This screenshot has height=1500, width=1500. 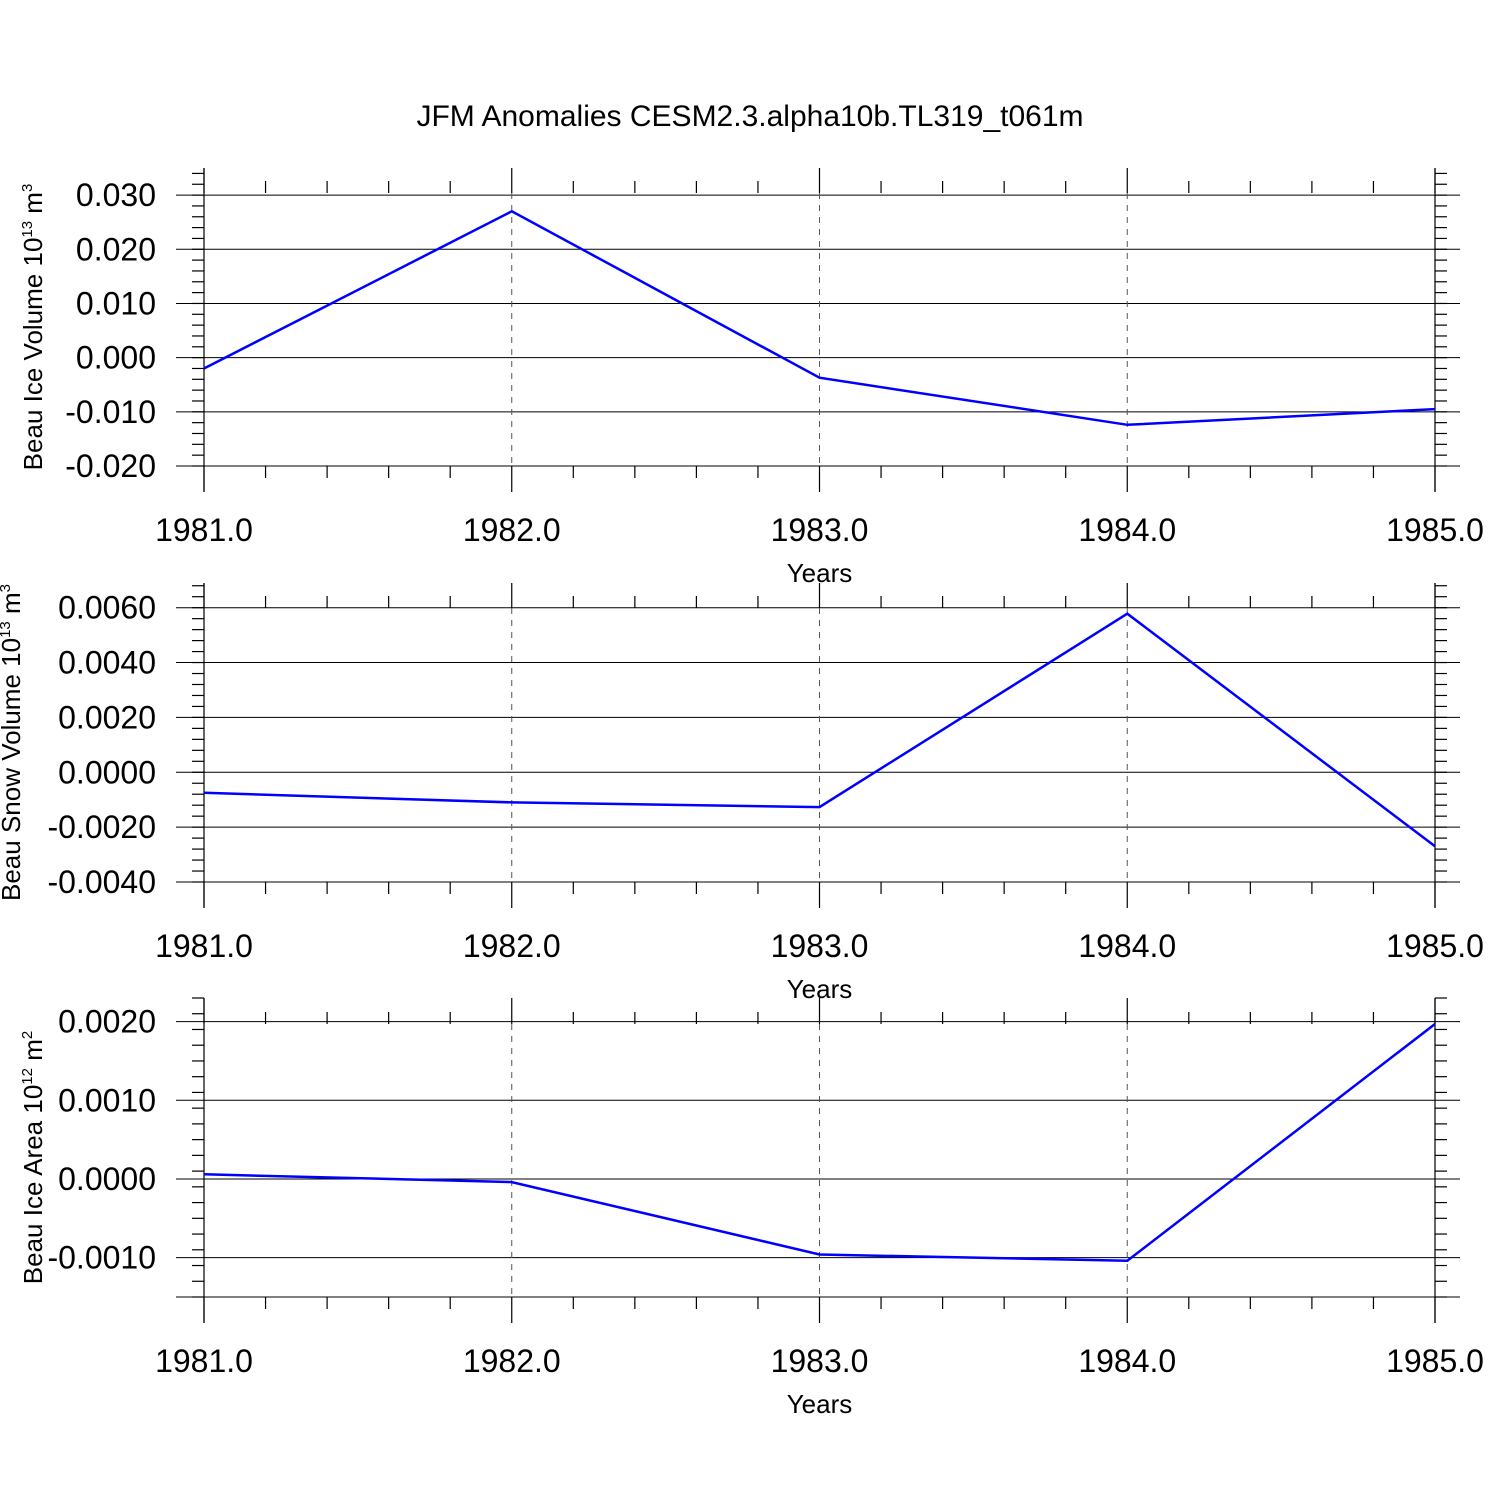 I want to click on y-tick-label: -0.0040, so click(x=101, y=882).